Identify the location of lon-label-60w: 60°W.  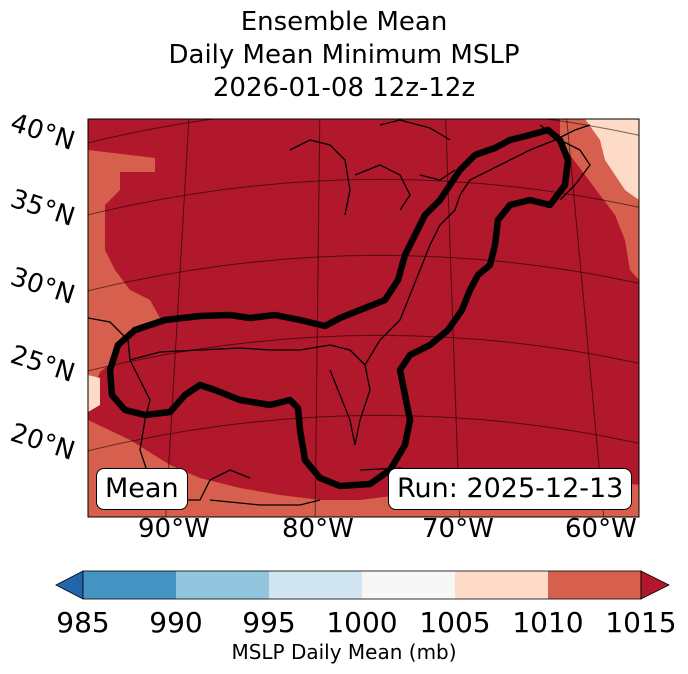
(601, 529).